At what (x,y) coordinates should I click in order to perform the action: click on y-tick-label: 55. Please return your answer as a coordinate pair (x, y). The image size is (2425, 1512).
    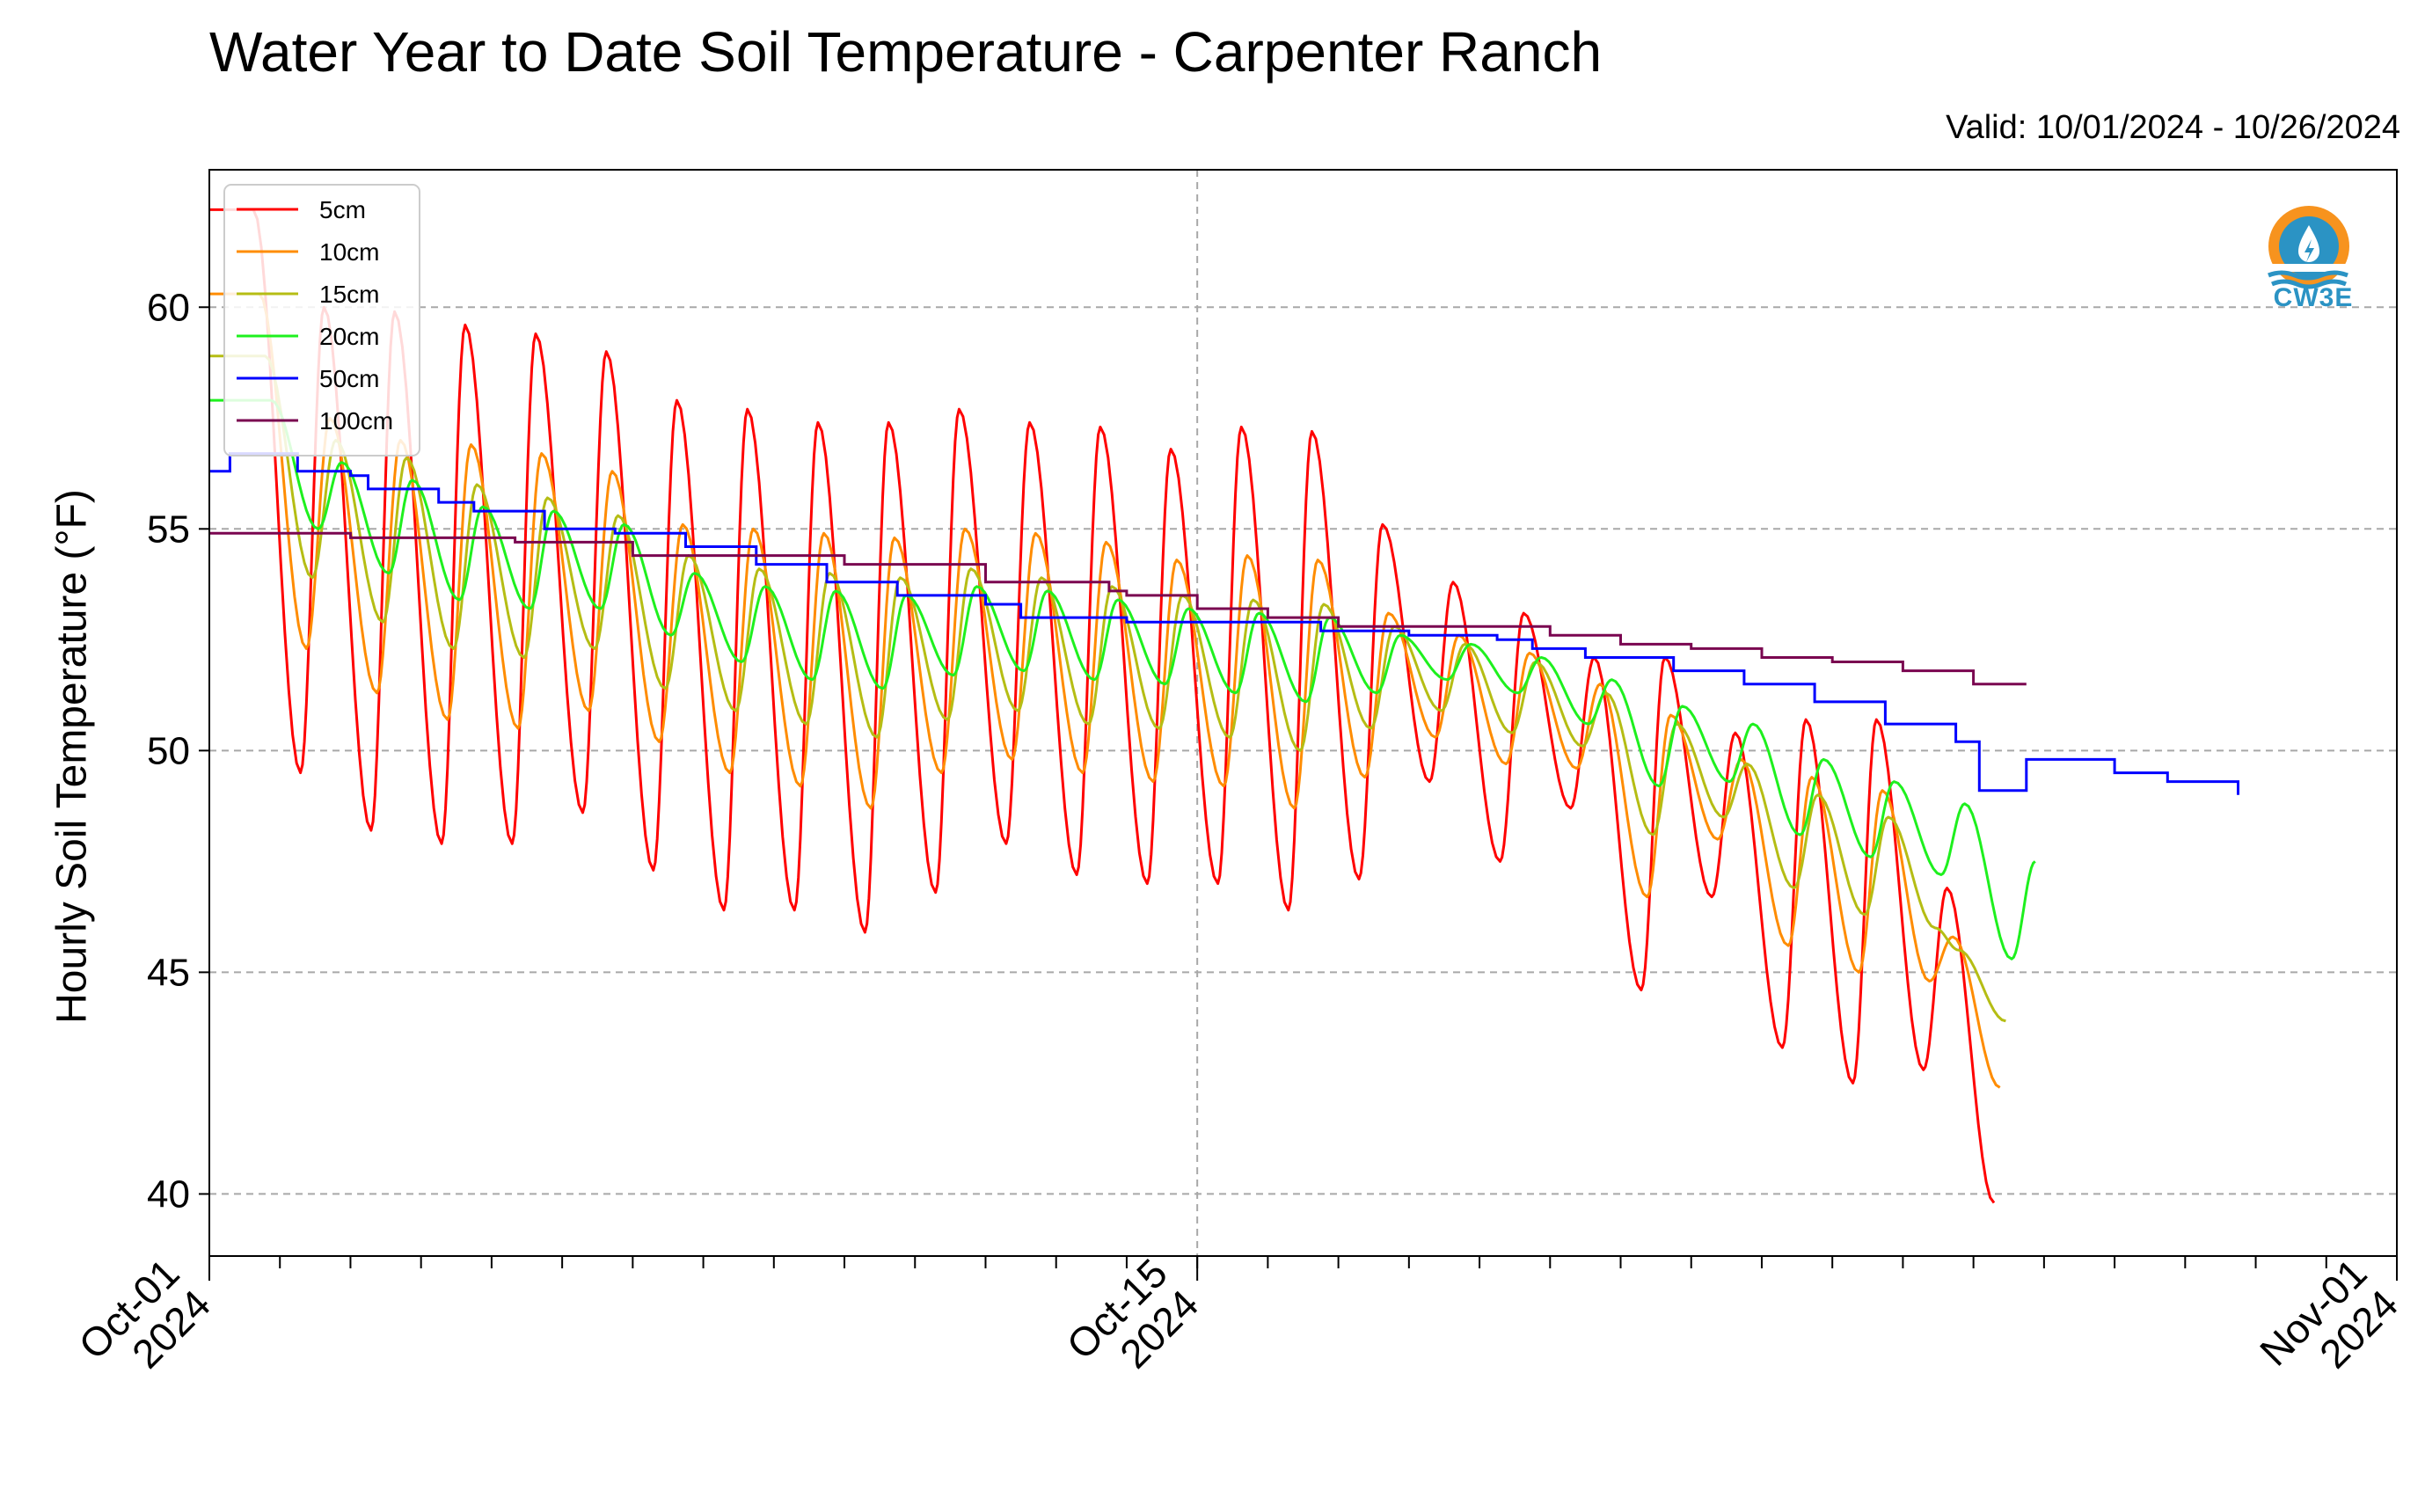
    Looking at the image, I should click on (168, 529).